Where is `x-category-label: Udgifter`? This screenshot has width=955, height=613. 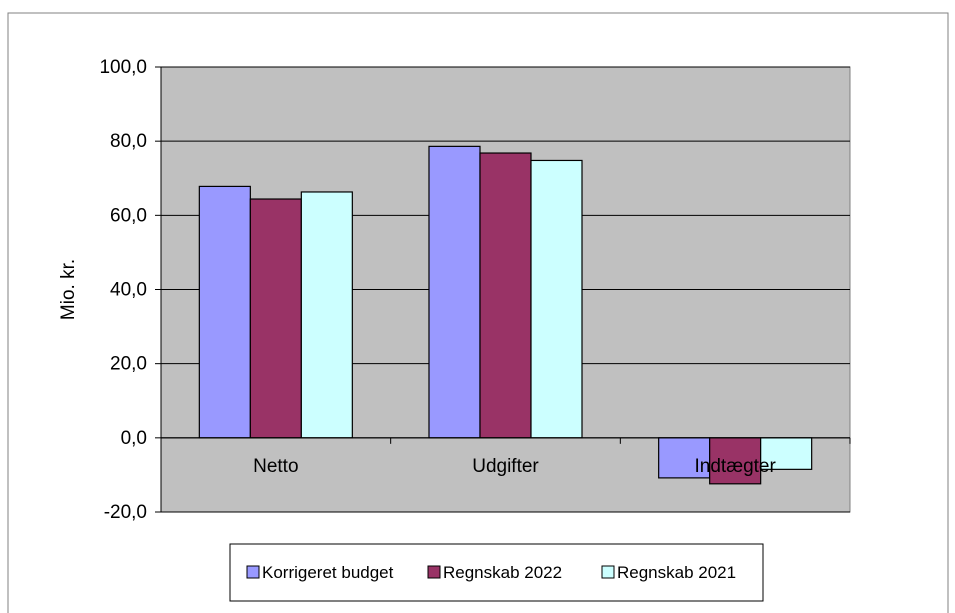
x-category-label: Udgifter is located at coordinates (505, 466).